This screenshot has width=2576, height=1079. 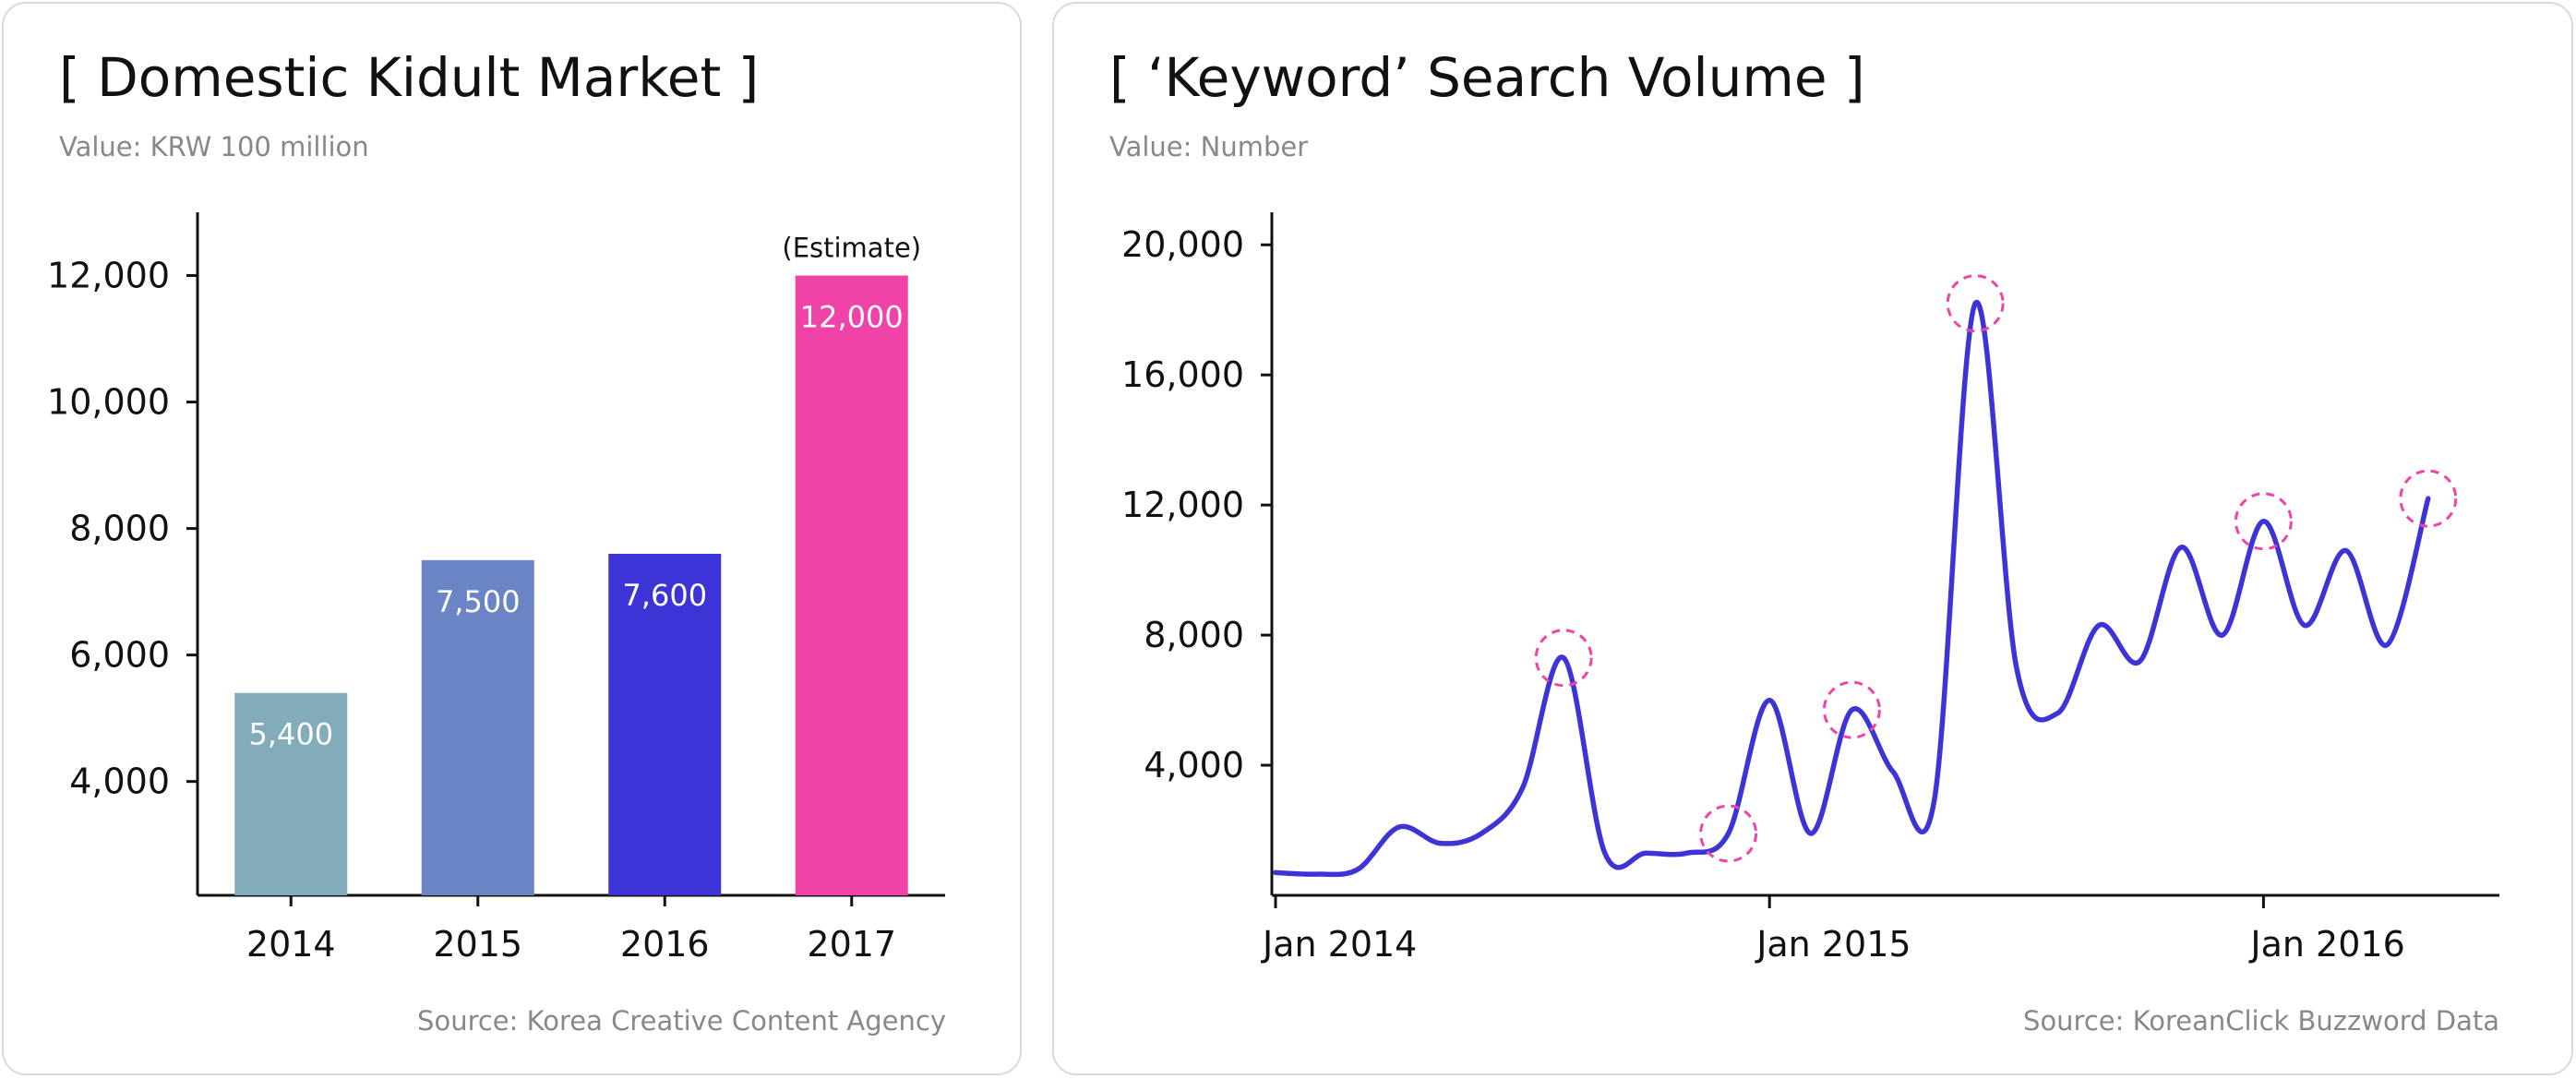 I want to click on x-tick-label: Jan 2016, so click(x=2326, y=944).